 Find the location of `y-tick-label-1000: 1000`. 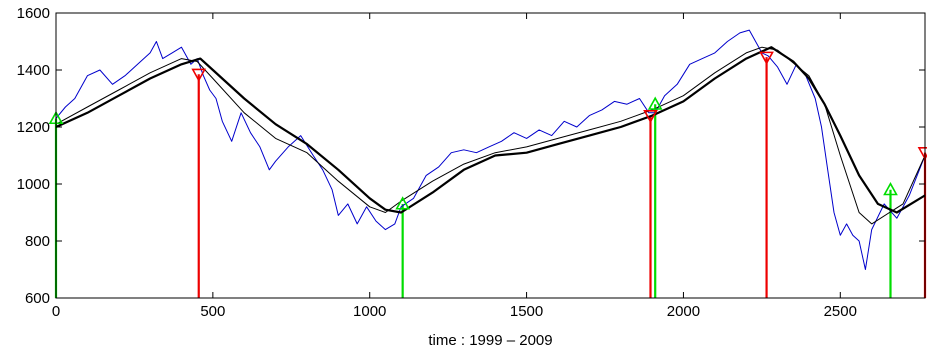

y-tick-label-1000: 1000 is located at coordinates (33, 184).